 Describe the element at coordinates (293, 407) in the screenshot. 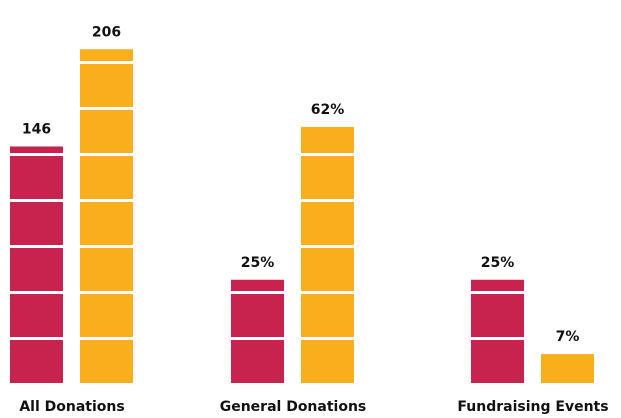

I see `category-label: General Donations` at that location.